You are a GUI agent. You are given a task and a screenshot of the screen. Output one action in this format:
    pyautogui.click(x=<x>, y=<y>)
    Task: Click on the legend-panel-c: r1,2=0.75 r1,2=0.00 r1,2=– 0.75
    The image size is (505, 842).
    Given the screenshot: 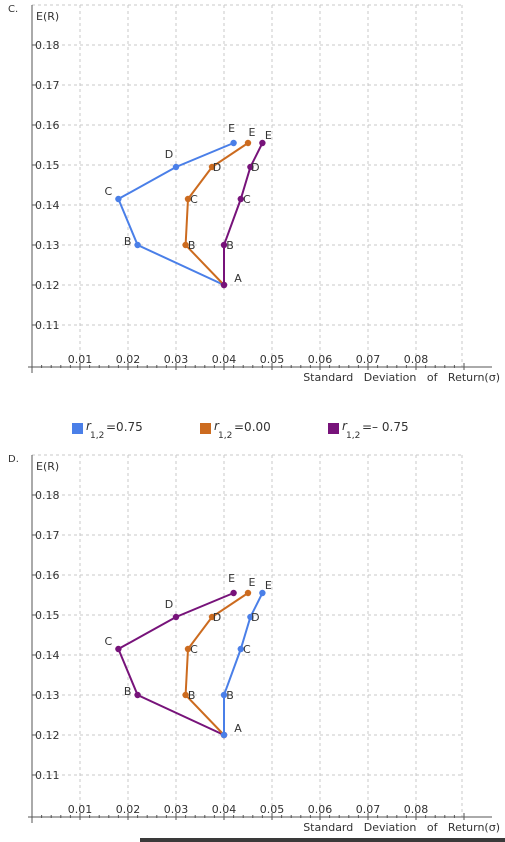 What is the action you would take?
    pyautogui.click(x=240, y=430)
    